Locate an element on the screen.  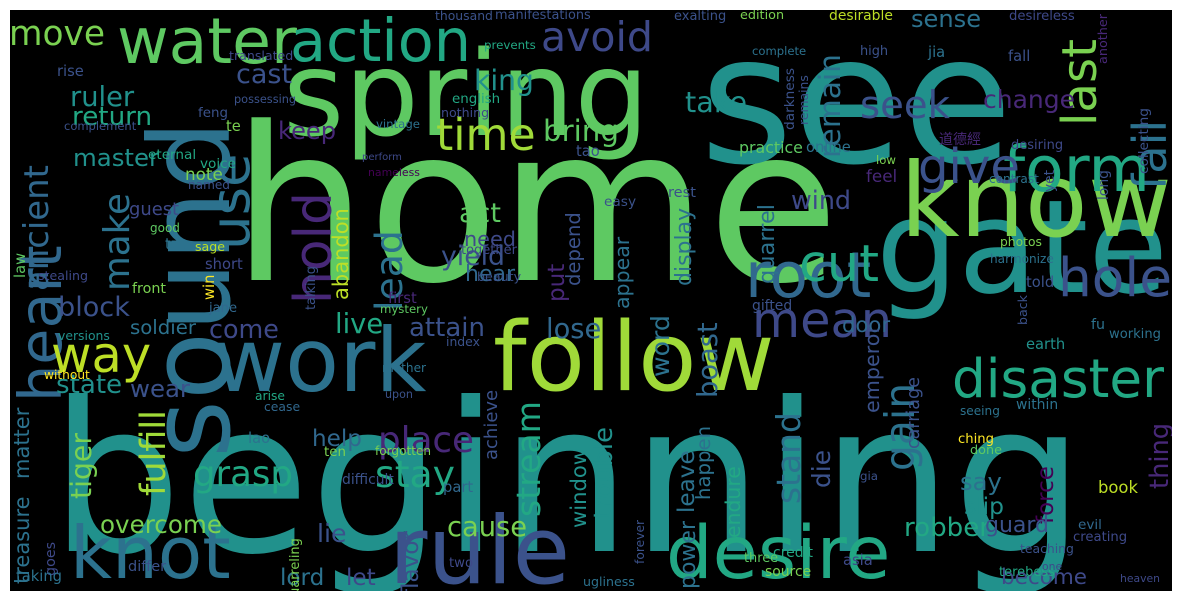
word-earth: earth is located at coordinates (1046, 344).